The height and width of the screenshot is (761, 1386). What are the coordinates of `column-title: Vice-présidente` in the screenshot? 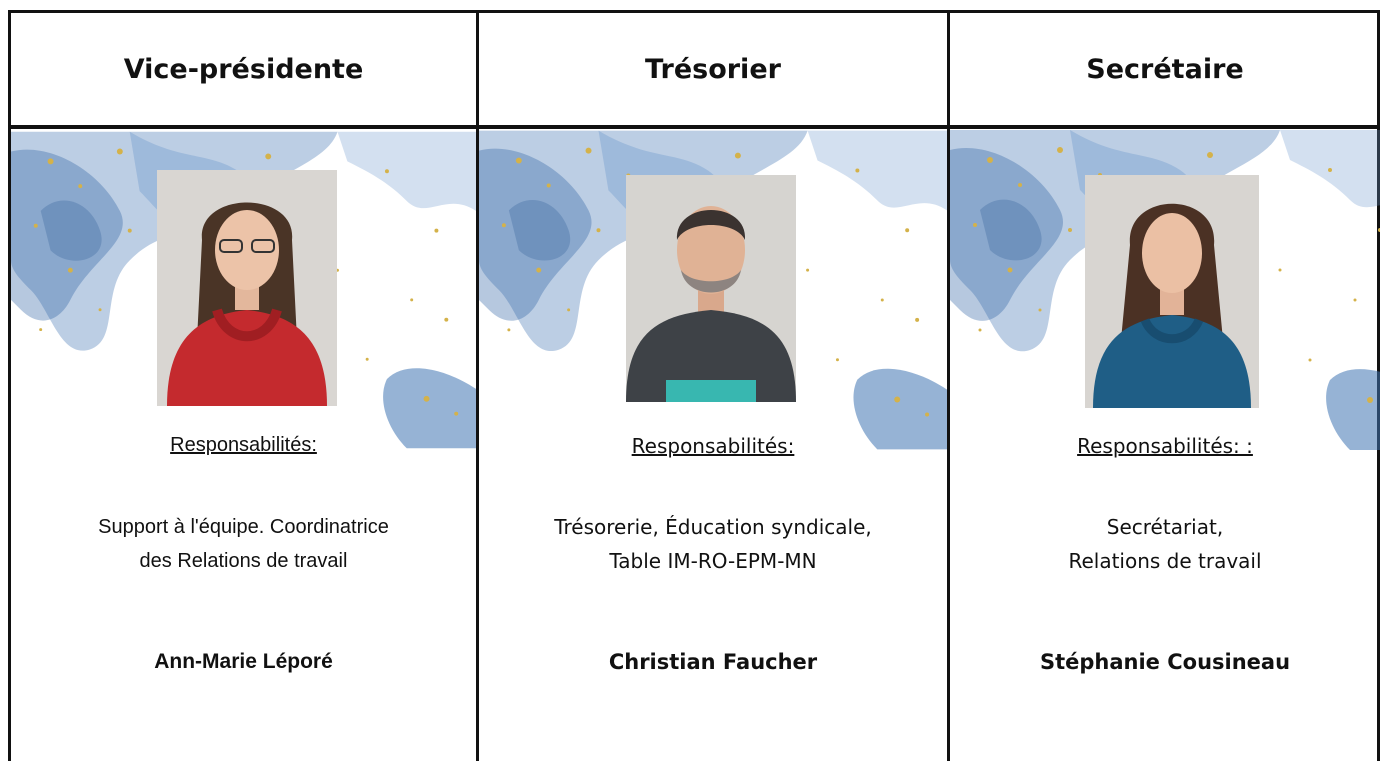 It's located at (243, 71).